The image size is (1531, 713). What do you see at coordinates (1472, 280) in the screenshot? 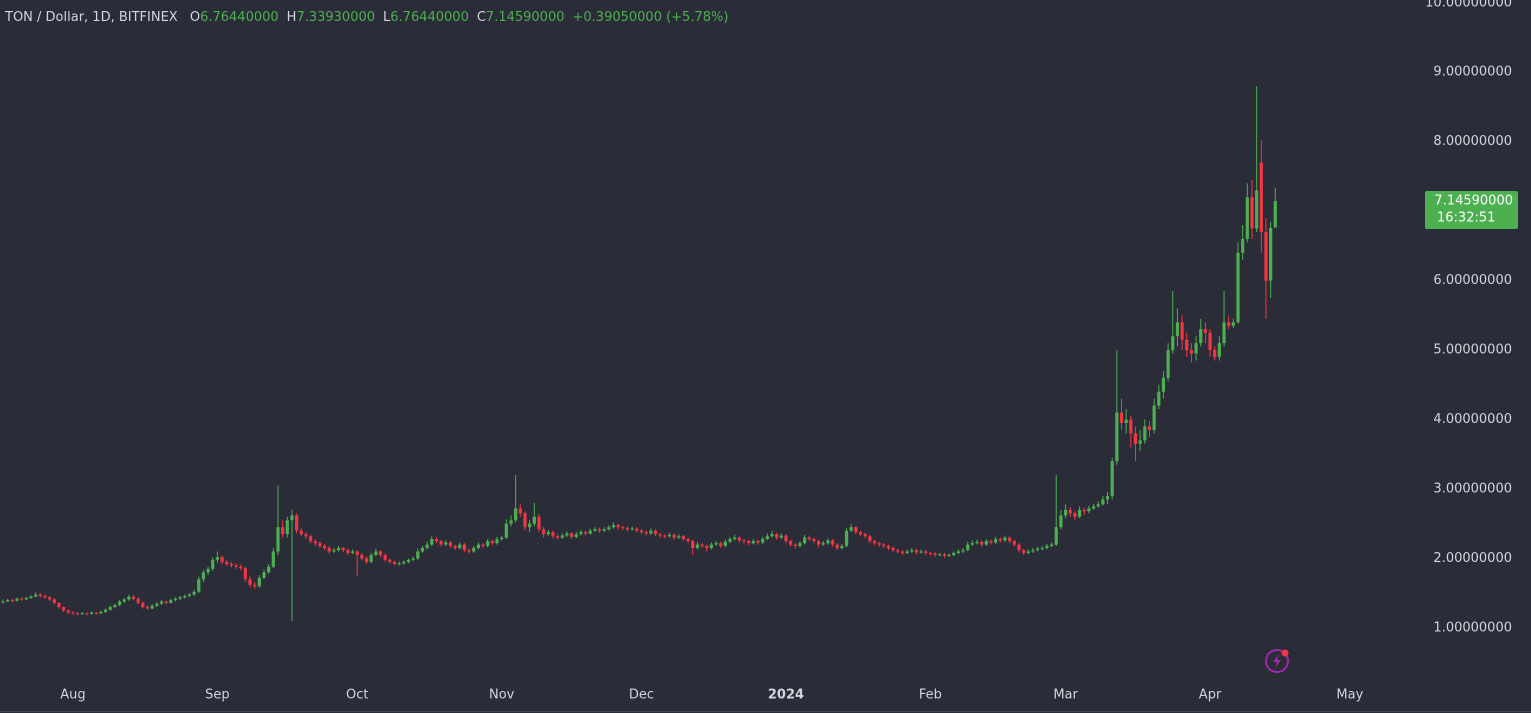
I see `y-tick-label: 6.00000000` at bounding box center [1472, 280].